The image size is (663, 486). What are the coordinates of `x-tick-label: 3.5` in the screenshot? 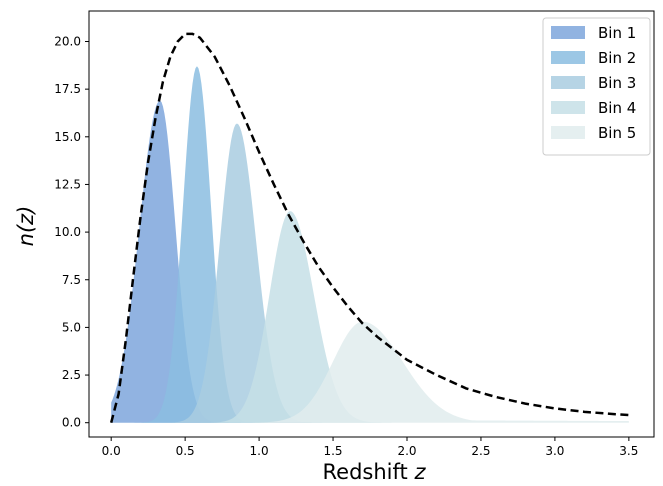 It's located at (628, 451).